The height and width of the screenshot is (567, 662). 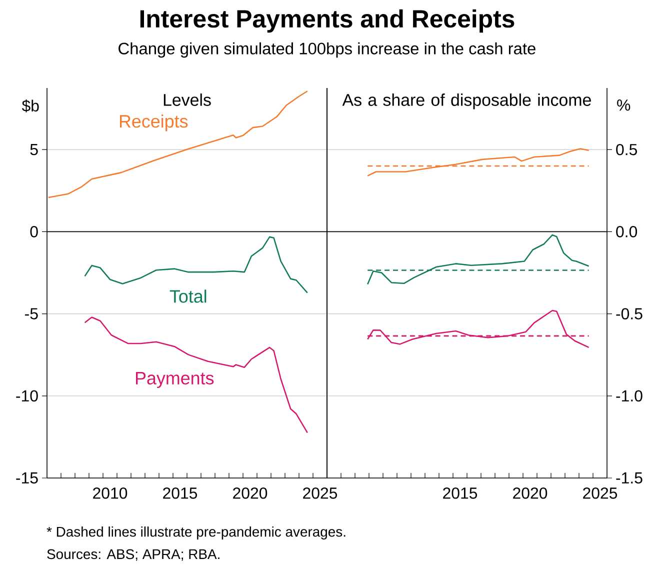 I want to click on y-tick-label: -15, so click(x=27, y=478).